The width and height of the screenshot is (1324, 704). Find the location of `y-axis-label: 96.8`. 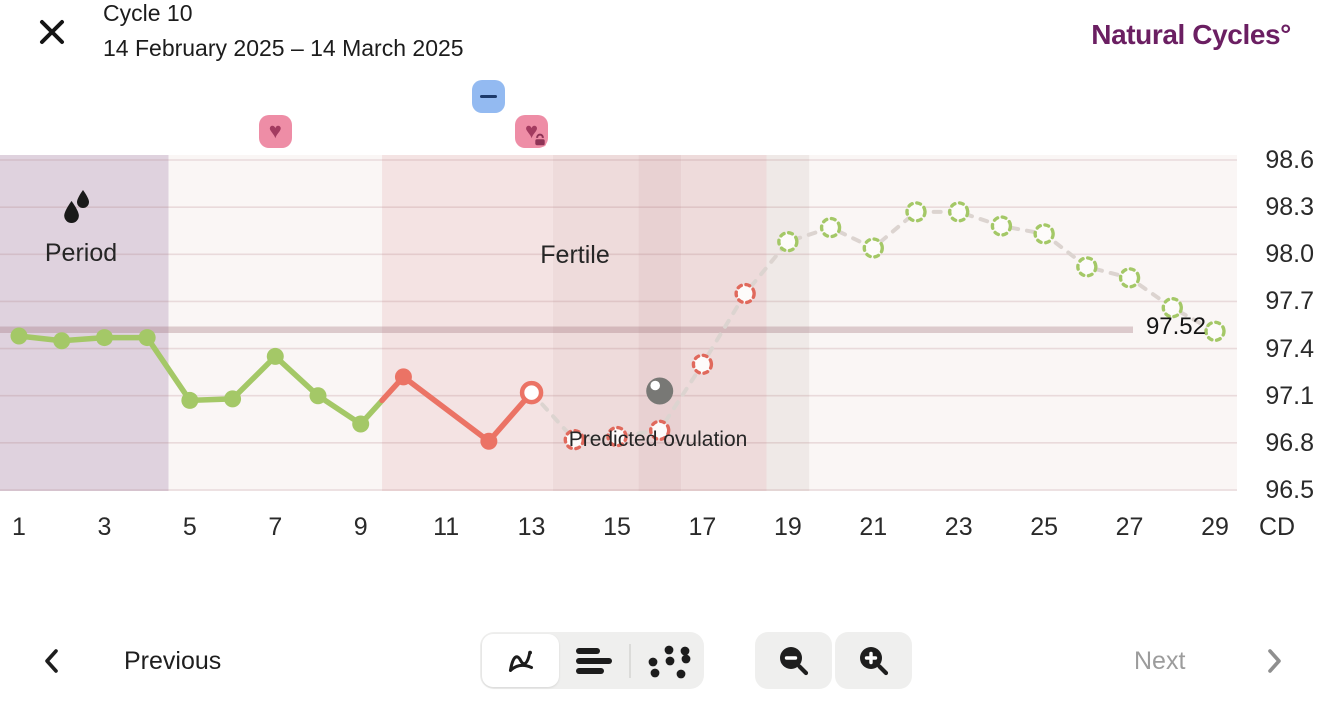

y-axis-label: 96.8 is located at coordinates (1289, 442).